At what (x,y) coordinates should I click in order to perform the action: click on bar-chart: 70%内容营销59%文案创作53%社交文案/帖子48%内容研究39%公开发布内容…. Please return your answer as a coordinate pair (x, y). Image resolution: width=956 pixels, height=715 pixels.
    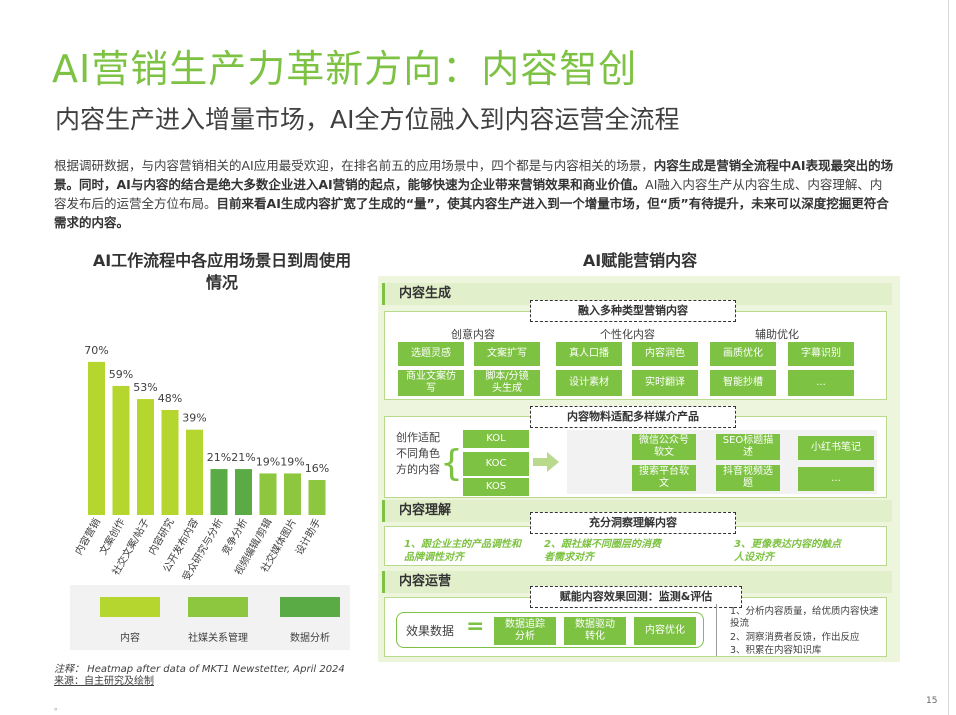
    Looking at the image, I should click on (200, 462).